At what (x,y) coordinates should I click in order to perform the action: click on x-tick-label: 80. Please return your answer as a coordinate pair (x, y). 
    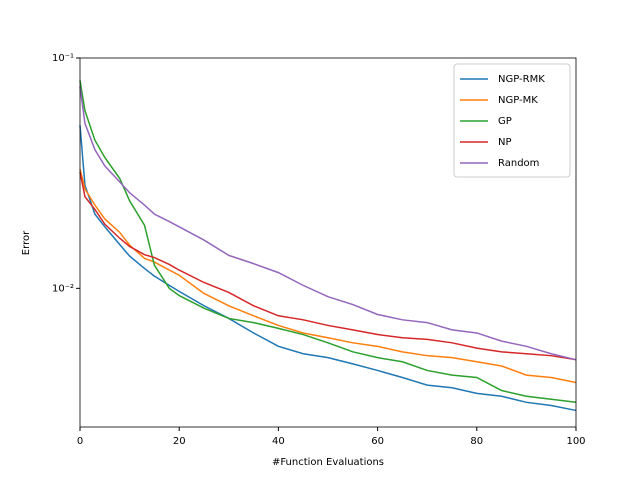
    Looking at the image, I should click on (476, 441).